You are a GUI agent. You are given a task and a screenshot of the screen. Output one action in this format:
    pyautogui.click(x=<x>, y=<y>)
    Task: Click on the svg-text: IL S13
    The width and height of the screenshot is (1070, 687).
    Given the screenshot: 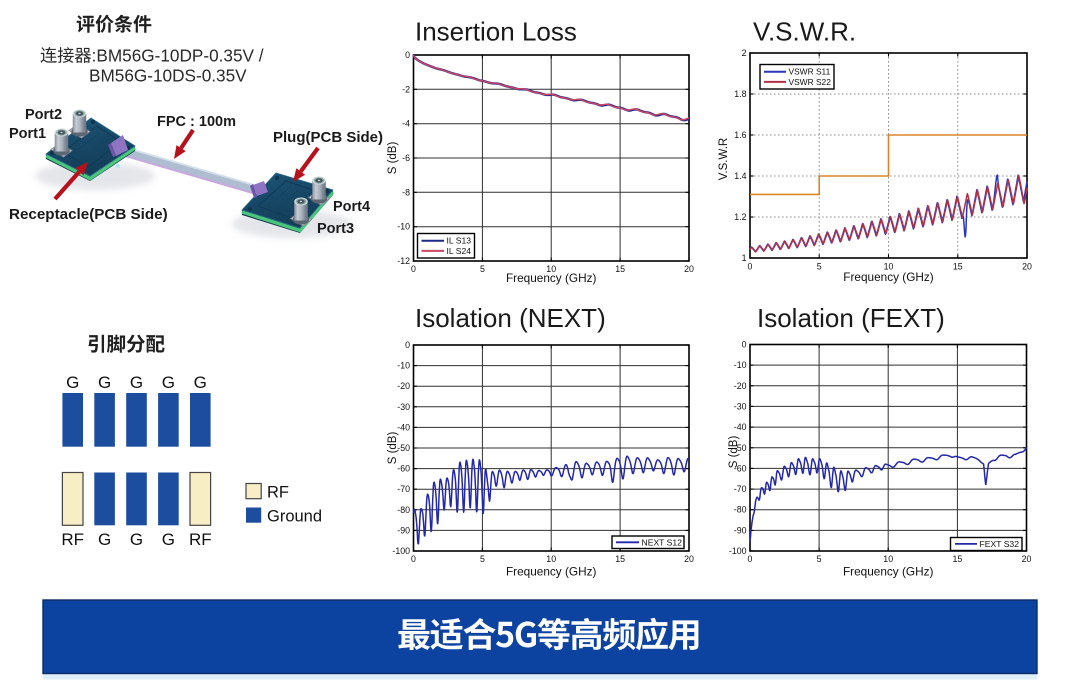 What is the action you would take?
    pyautogui.click(x=459, y=241)
    